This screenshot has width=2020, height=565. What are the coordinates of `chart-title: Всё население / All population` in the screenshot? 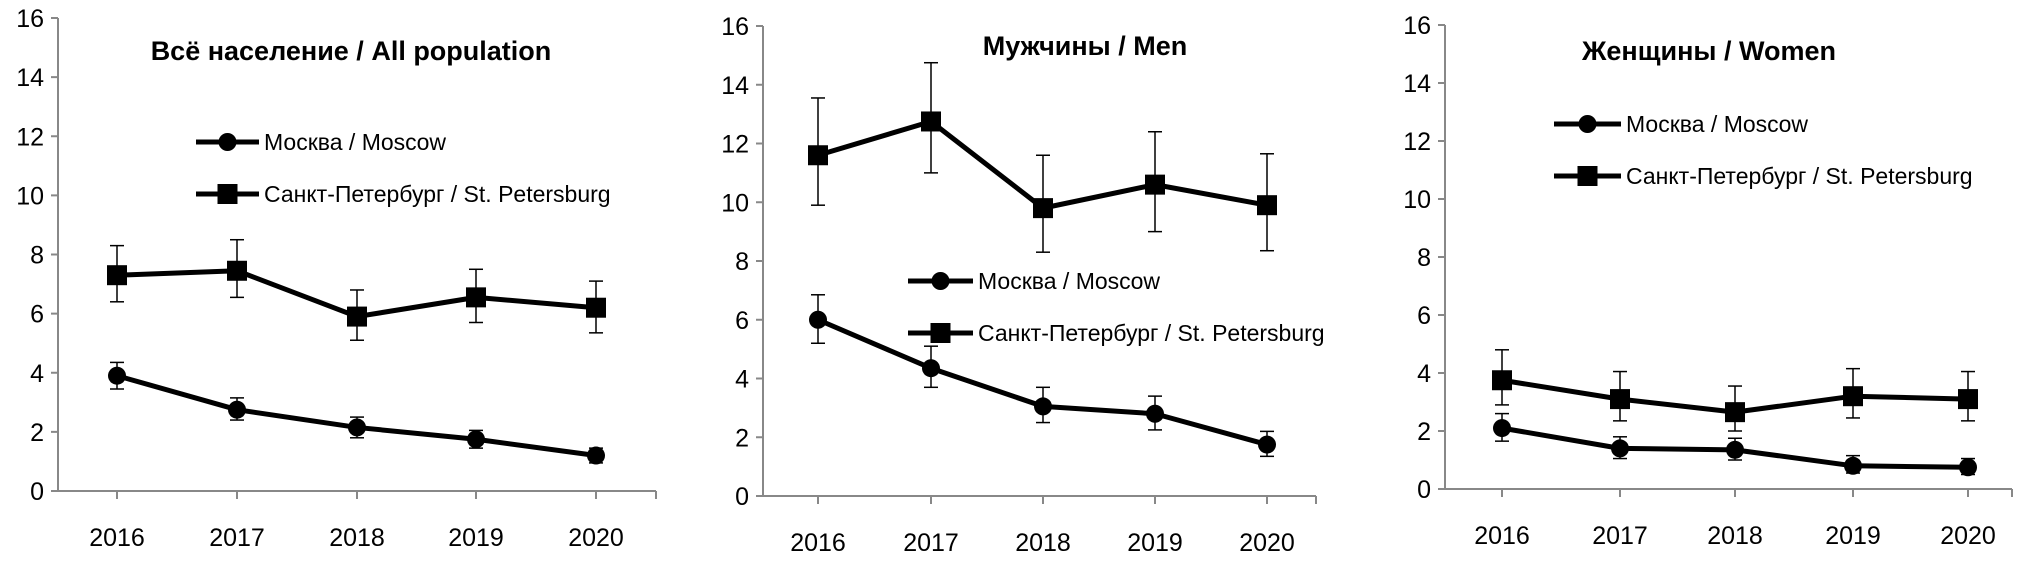 It's located at (351, 51).